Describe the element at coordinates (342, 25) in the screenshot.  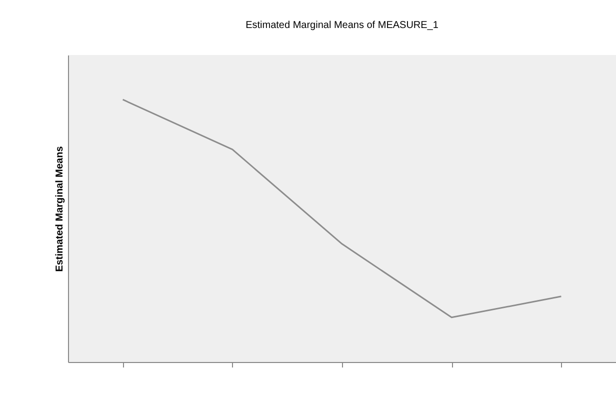
I see `chart-title: Estimated Marginal Means of MEASURE_1` at that location.